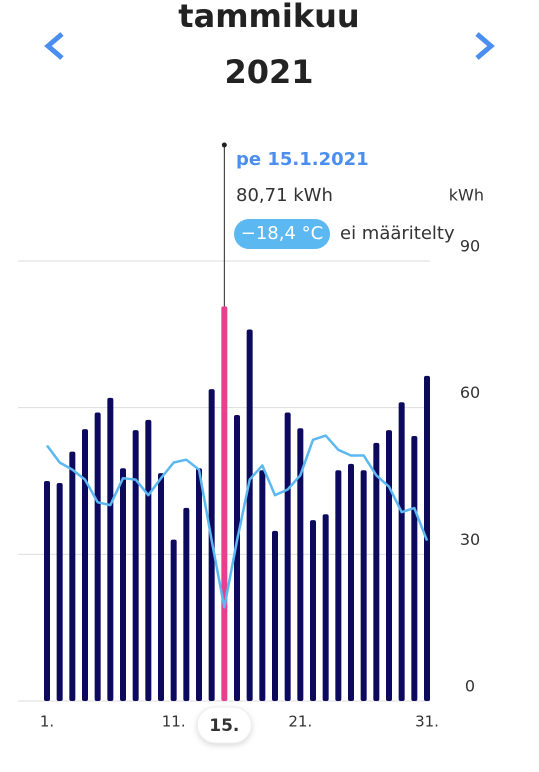 Image resolution: width=539 pixels, height=772 pixels. Describe the element at coordinates (485, 46) in the screenshot. I see `next-arrow` at that location.